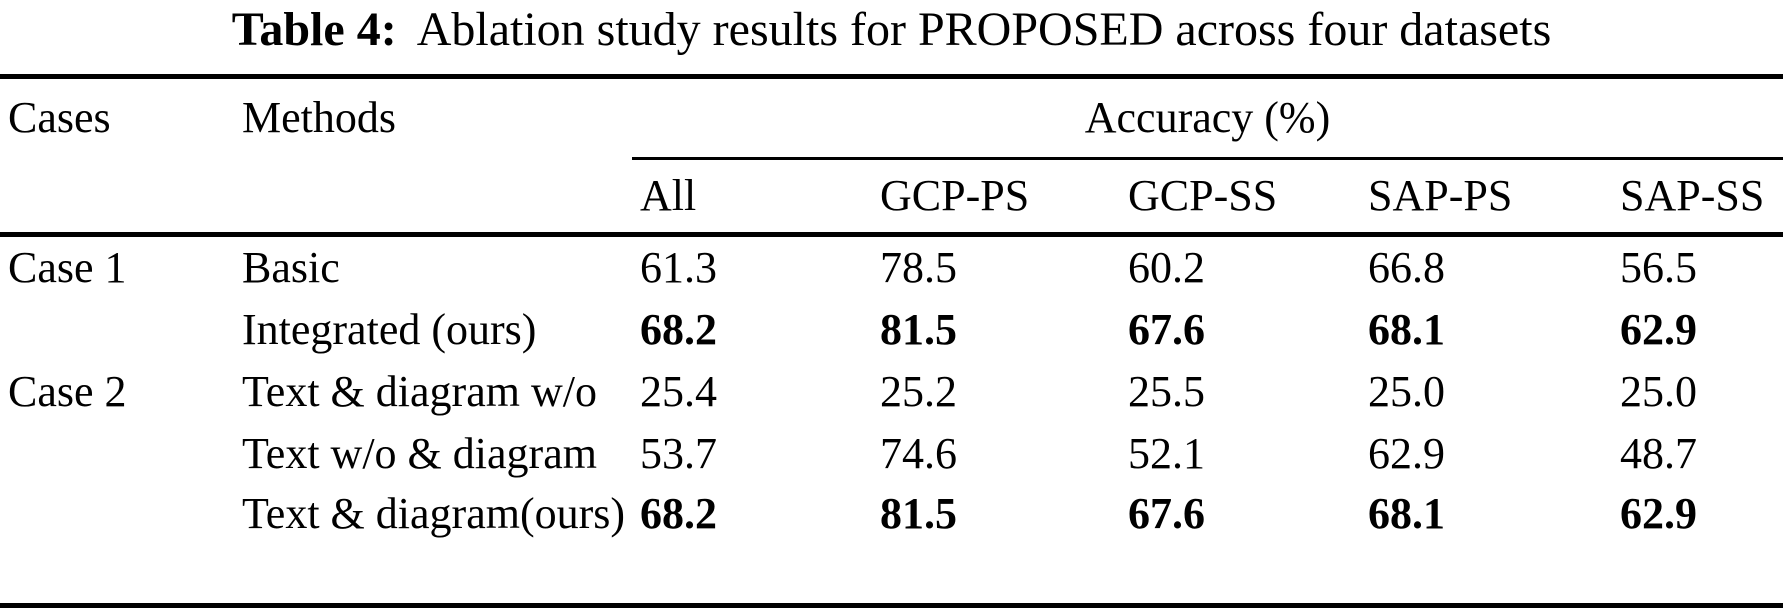  What do you see at coordinates (678, 267) in the screenshot?
I see `value-cell: 61.3` at bounding box center [678, 267].